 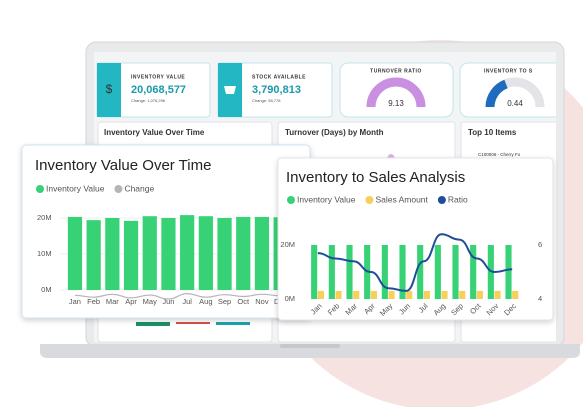 I want to click on gauge-card, so click(x=507, y=90).